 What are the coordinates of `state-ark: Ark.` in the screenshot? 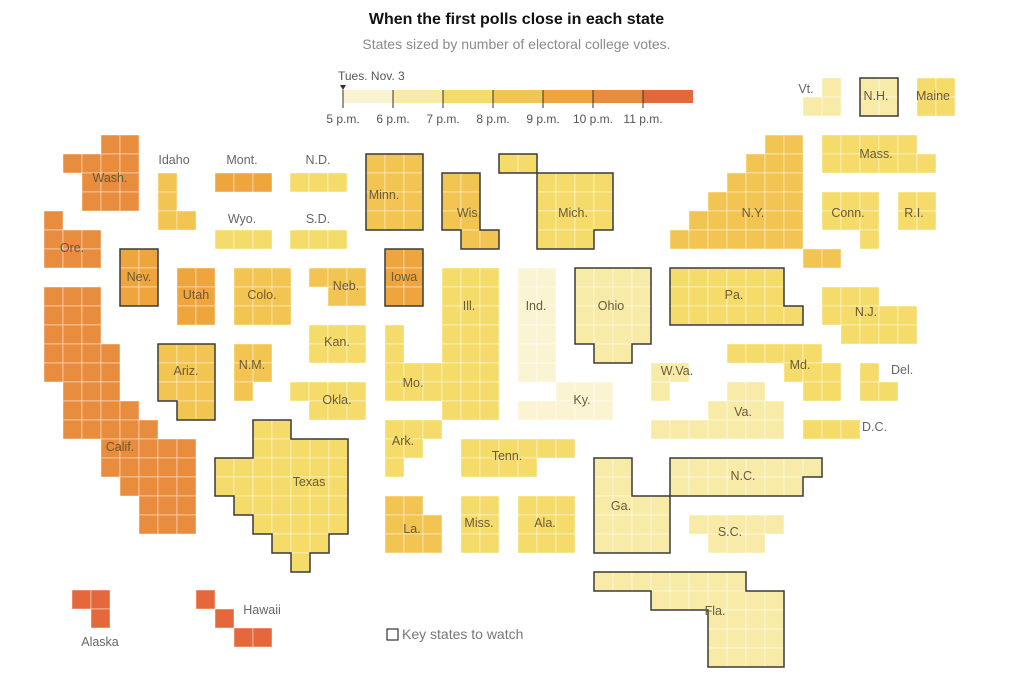 It's located at (413, 448).